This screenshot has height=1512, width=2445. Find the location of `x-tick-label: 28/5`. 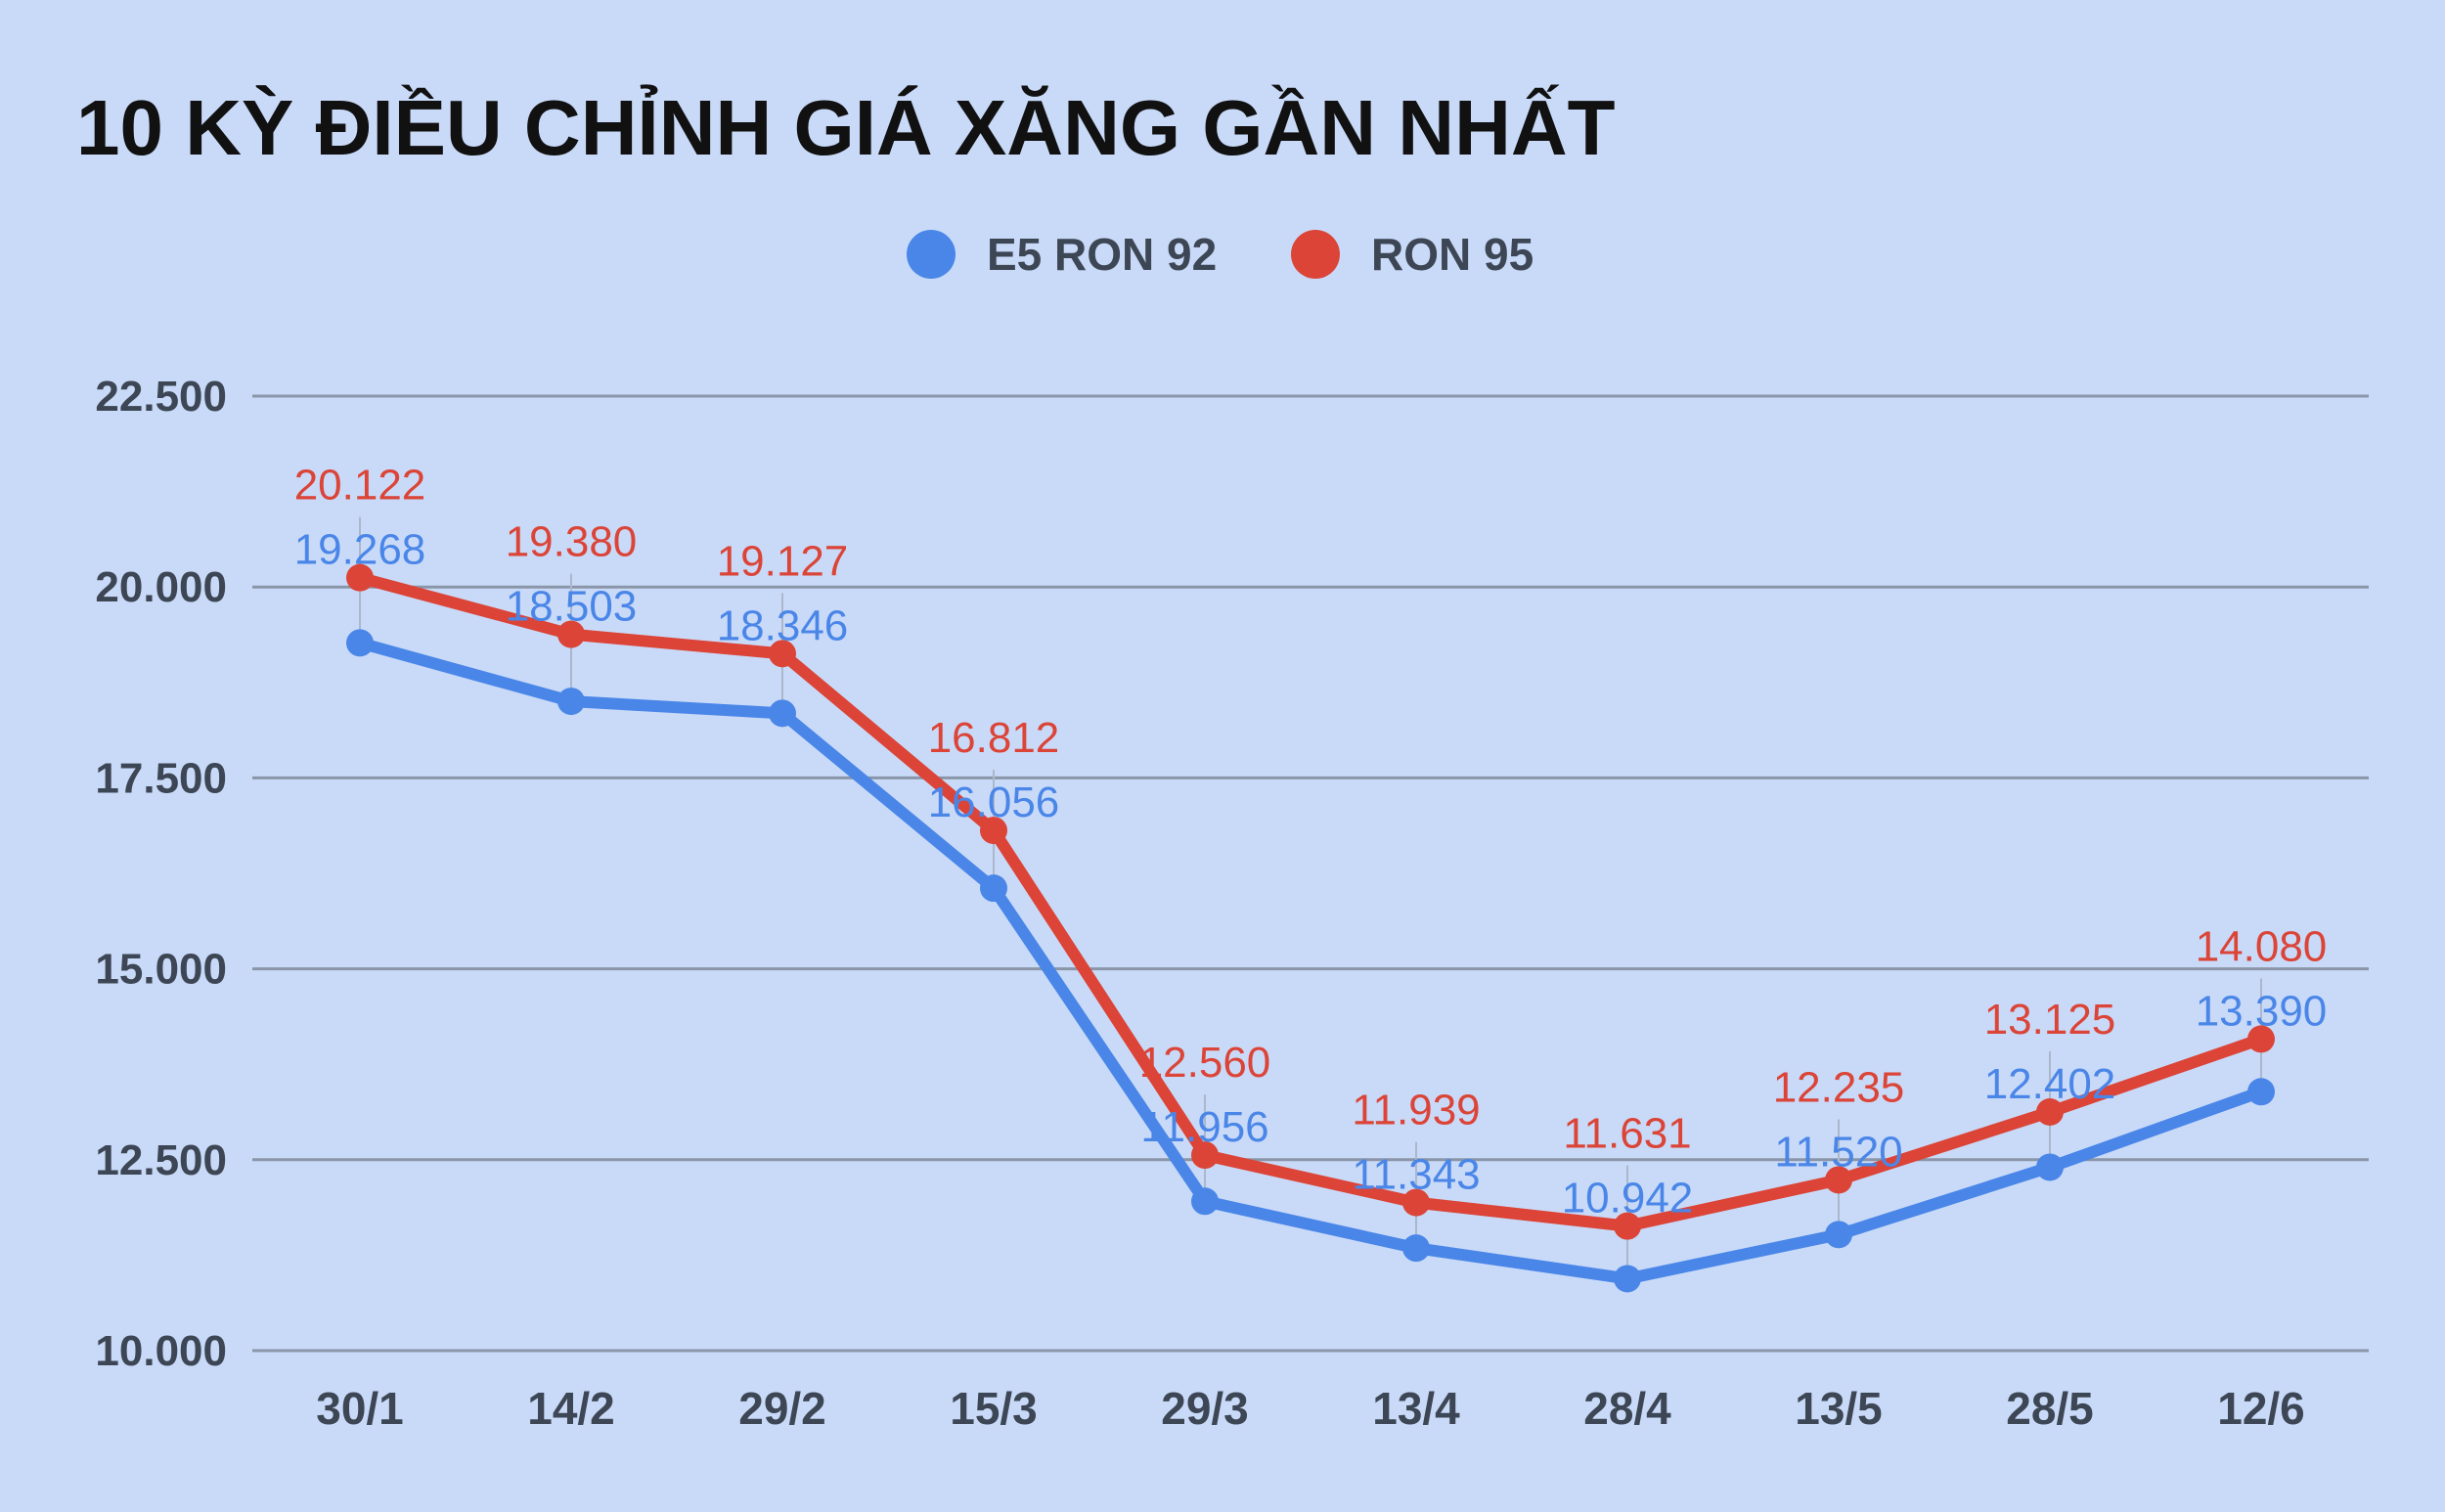

x-tick-label: 28/5 is located at coordinates (2050, 1408).